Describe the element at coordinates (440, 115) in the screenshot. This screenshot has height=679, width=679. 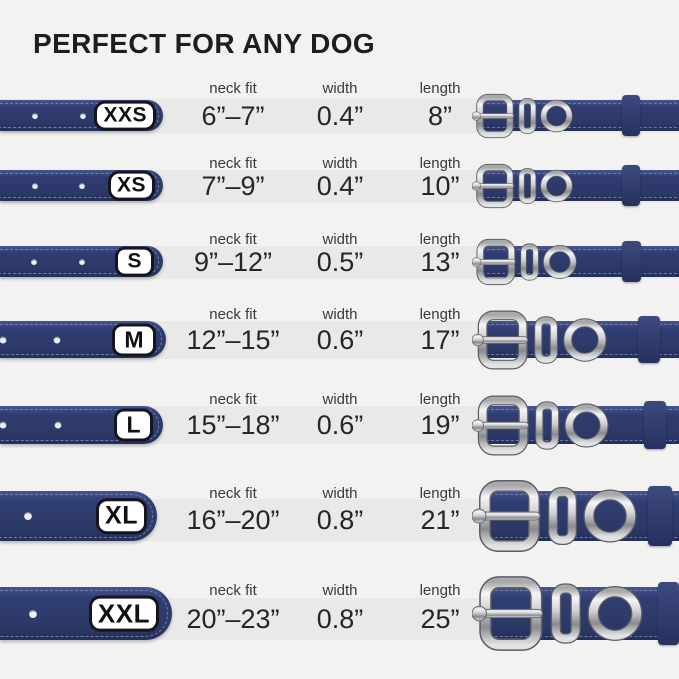
I see `length-value: 8”` at that location.